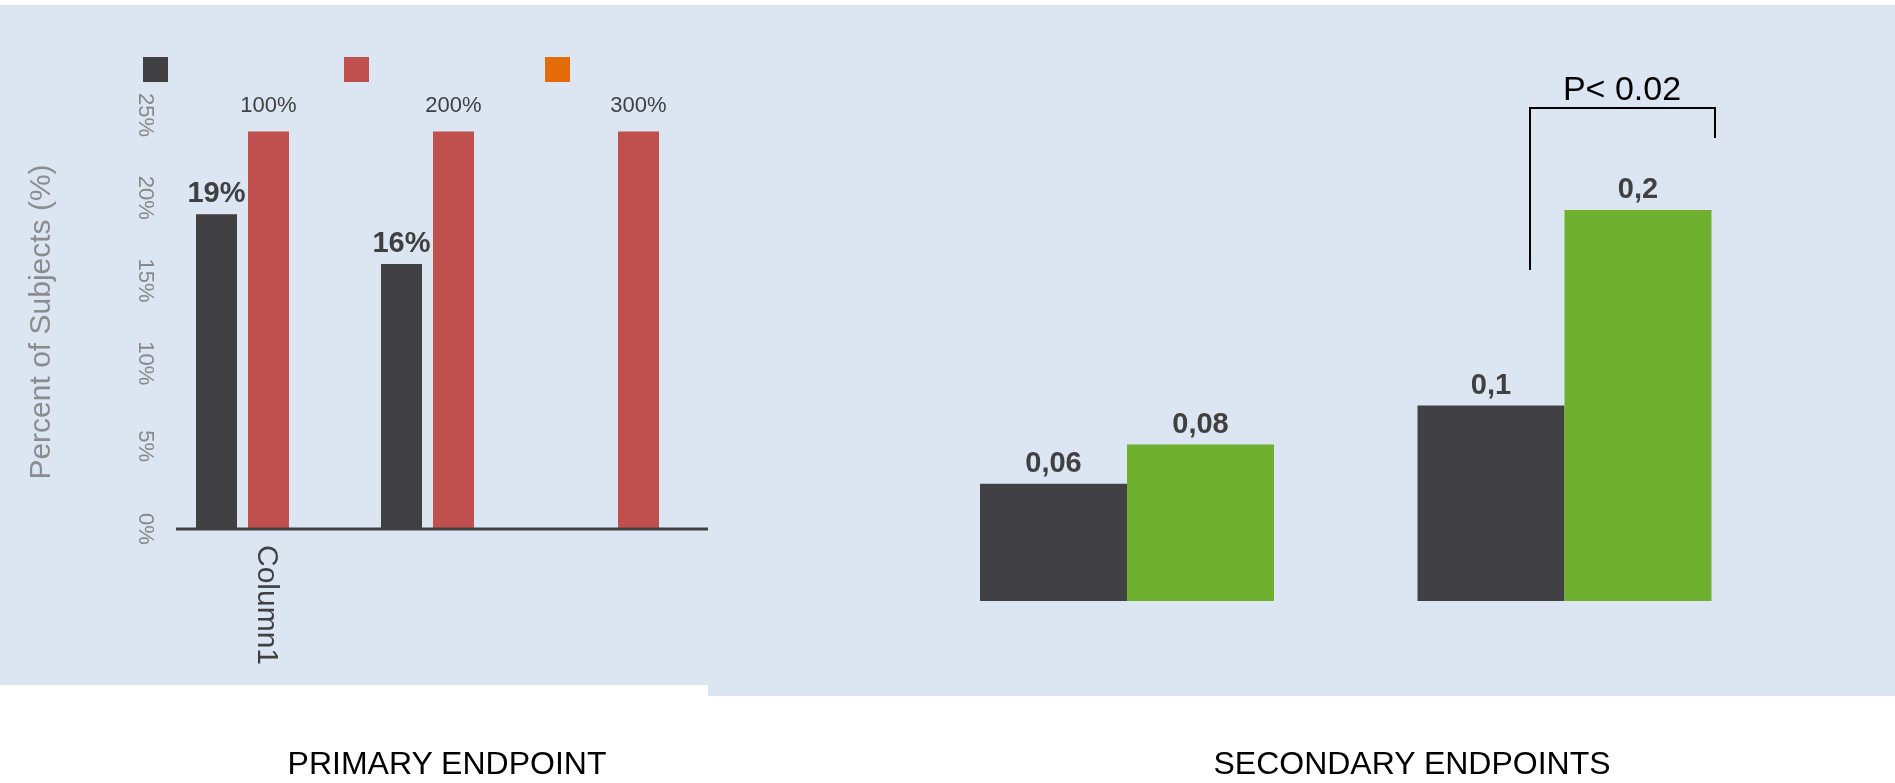  Describe the element at coordinates (638, 104) in the screenshot. I see `annotation: 300%` at that location.